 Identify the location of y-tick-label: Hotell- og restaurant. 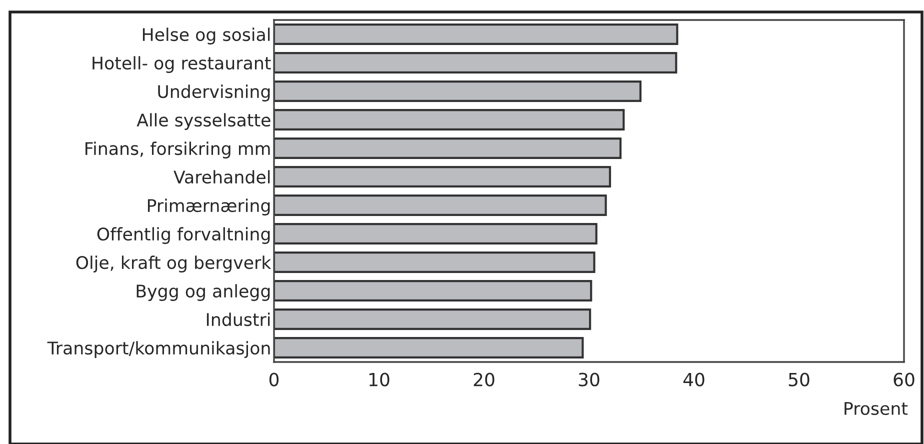
(181, 64).